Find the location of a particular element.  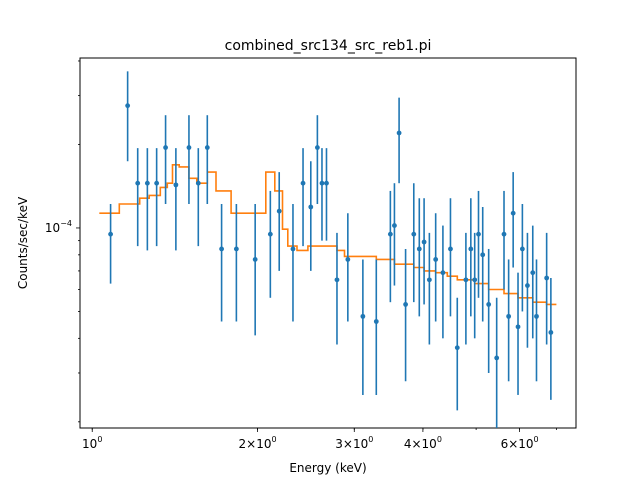

y-tick-label: 10−4 is located at coordinates (58, 227).